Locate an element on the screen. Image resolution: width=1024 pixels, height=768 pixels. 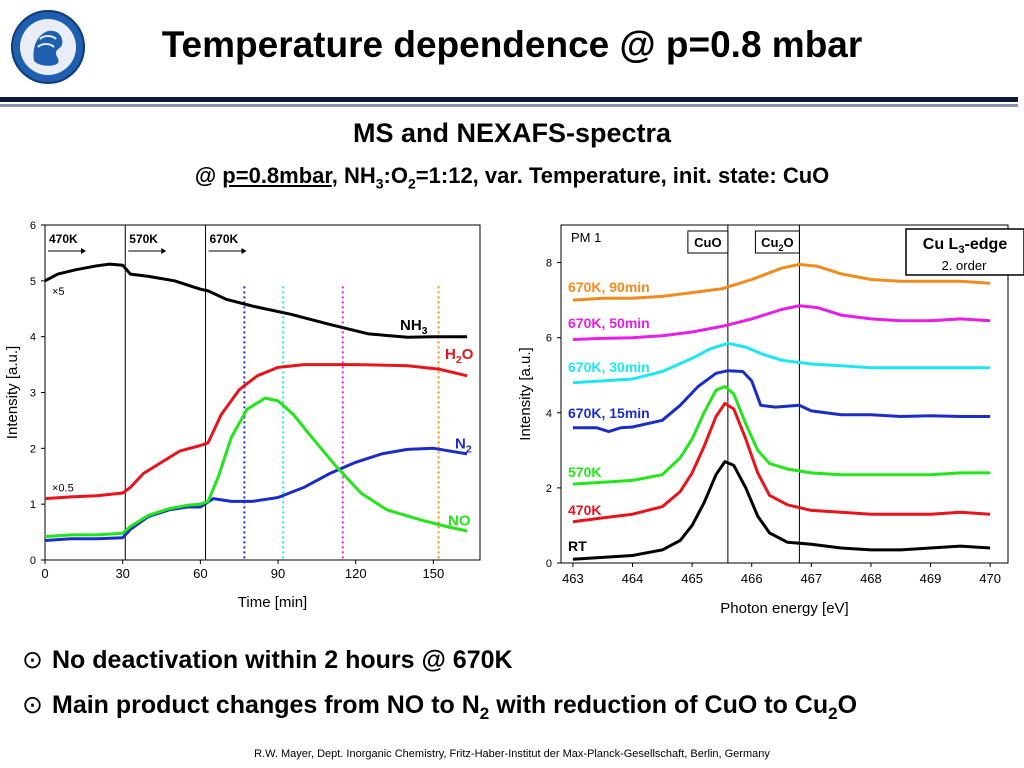
edge-info-box is located at coordinates (964, 252).